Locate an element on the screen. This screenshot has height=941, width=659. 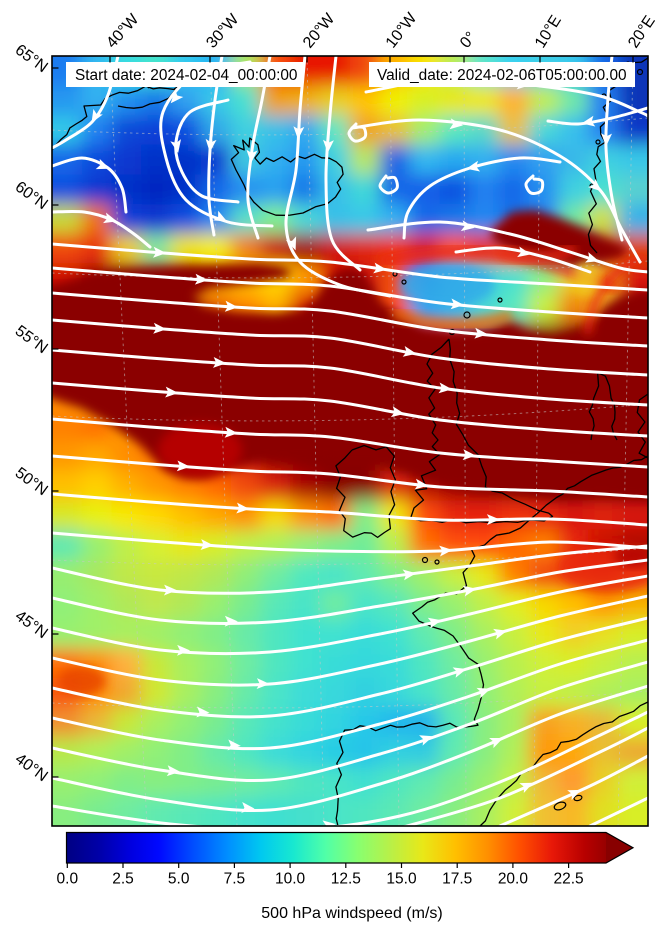
svg-text: 7.5 is located at coordinates (235, 879).